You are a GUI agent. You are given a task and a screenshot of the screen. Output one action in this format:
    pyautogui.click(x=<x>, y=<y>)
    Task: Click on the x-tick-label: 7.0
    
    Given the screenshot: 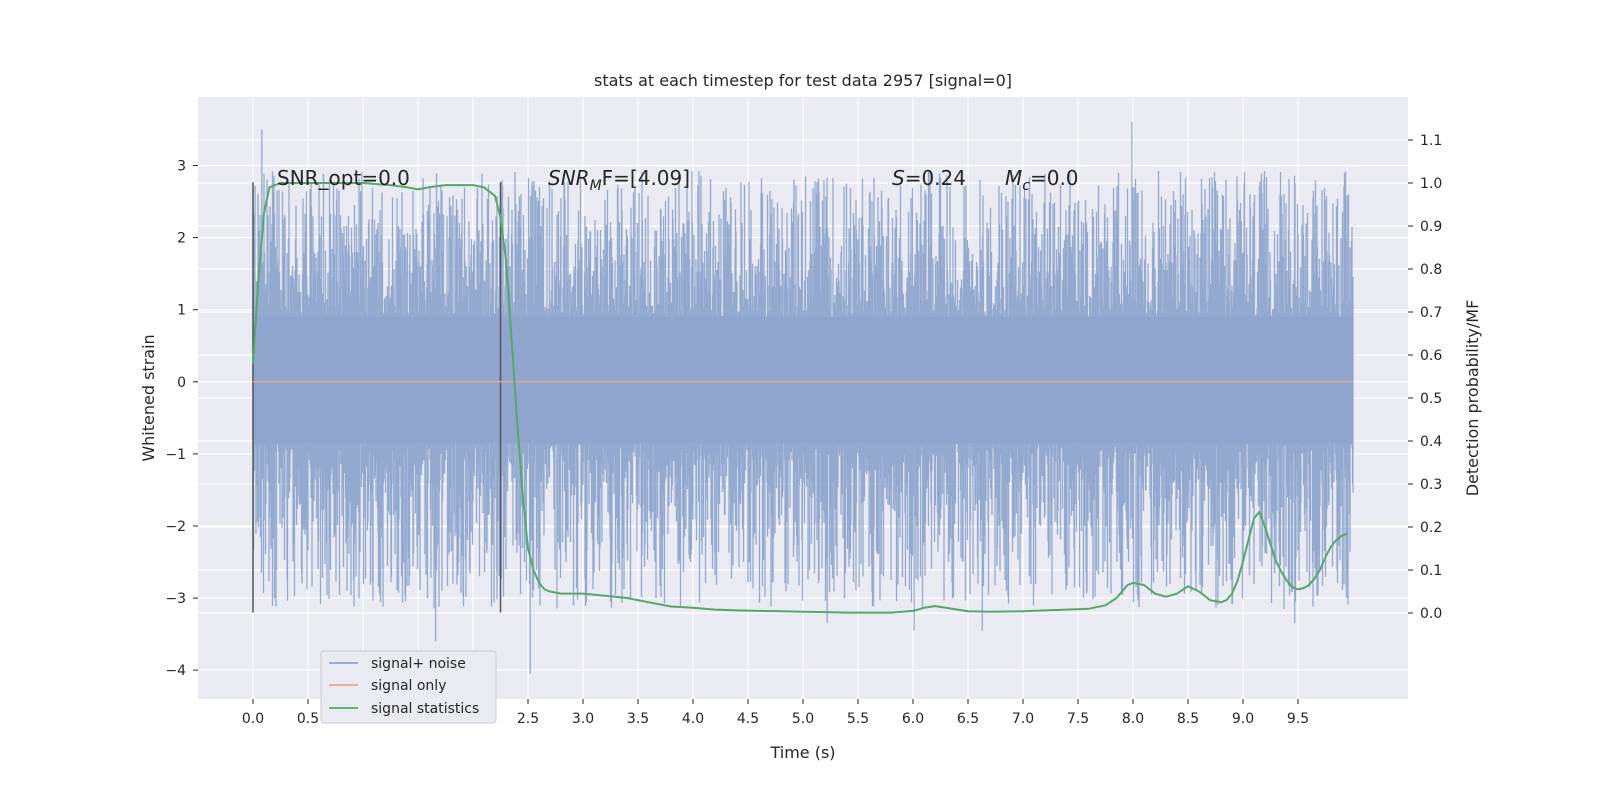 What is the action you would take?
    pyautogui.click(x=1023, y=719)
    